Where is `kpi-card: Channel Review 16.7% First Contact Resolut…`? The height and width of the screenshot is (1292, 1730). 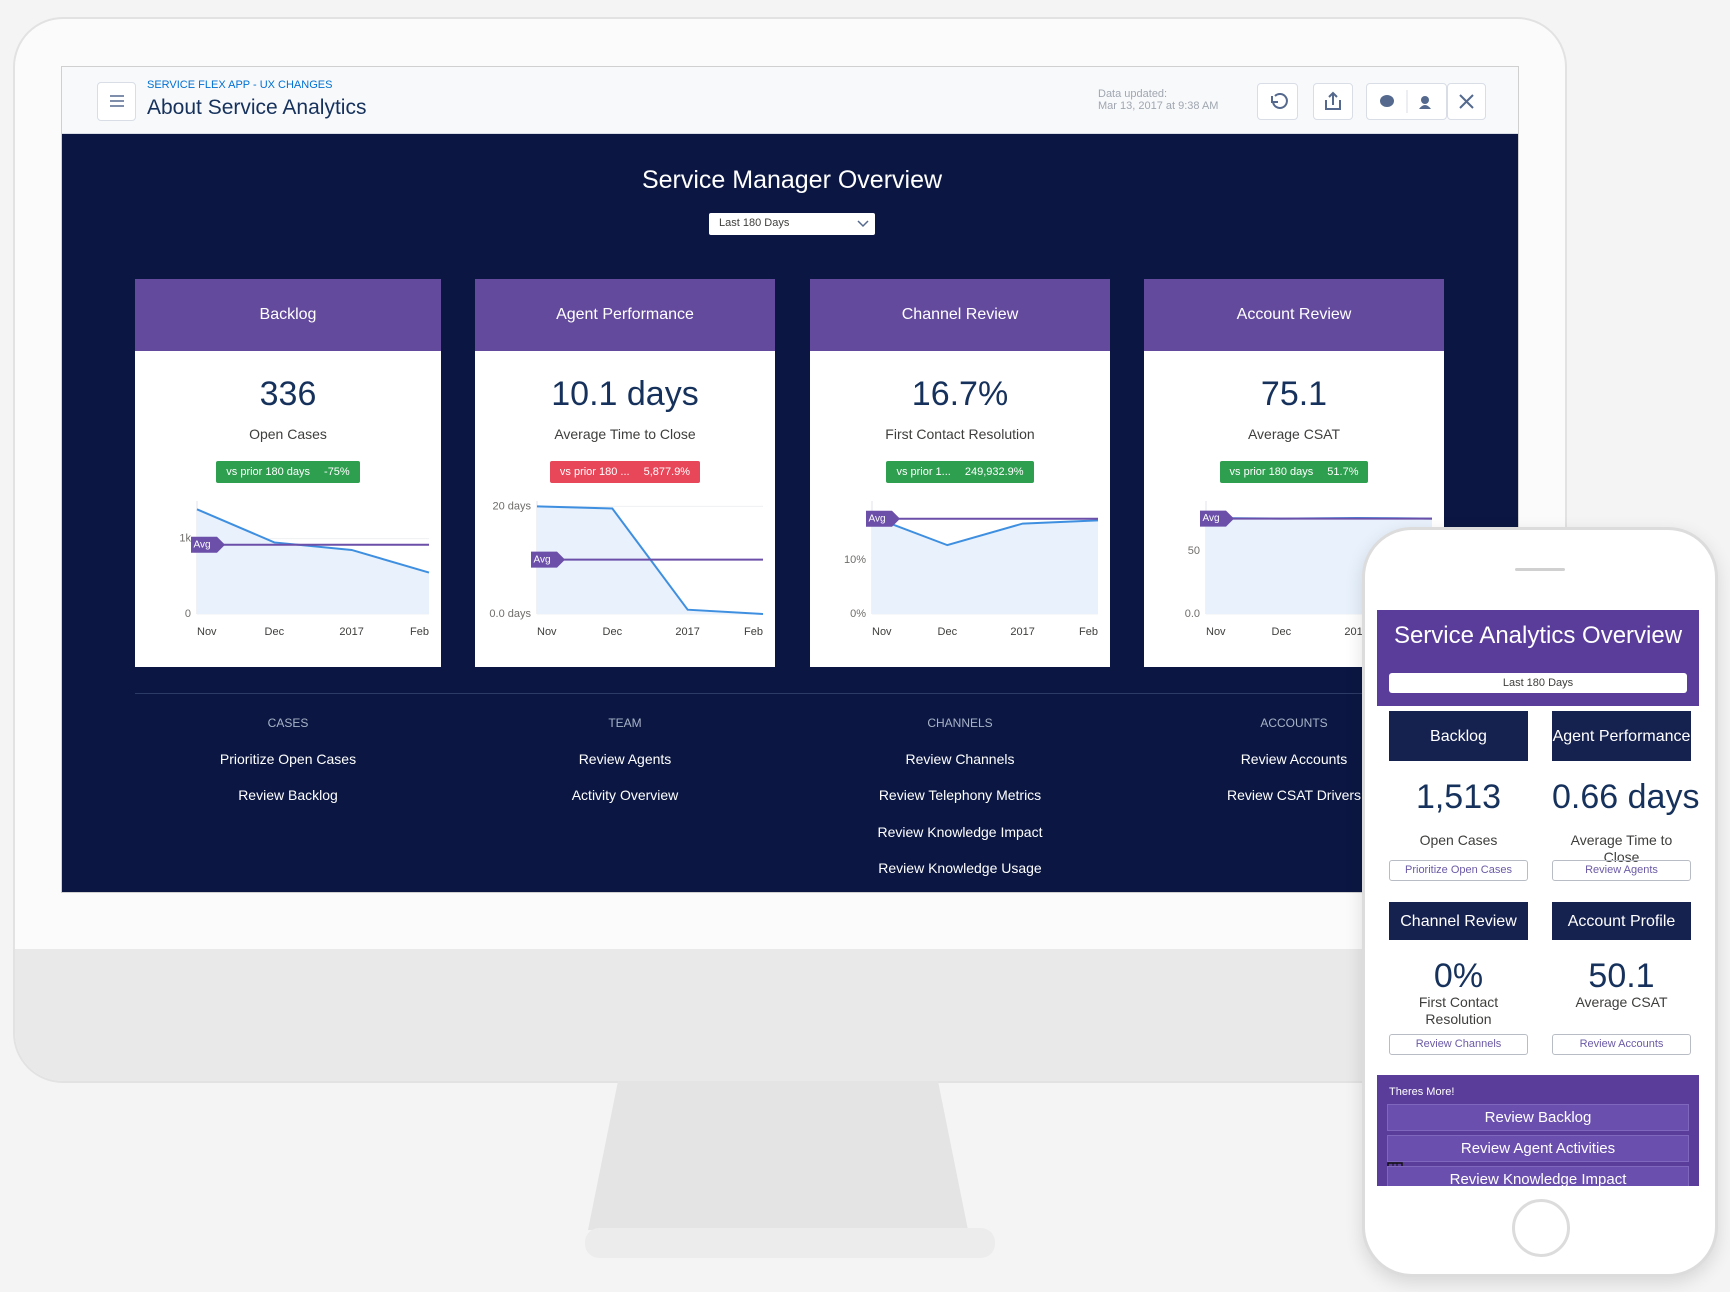
kpi-card: Channel Review 16.7% First Contact Resolut… is located at coordinates (960, 473).